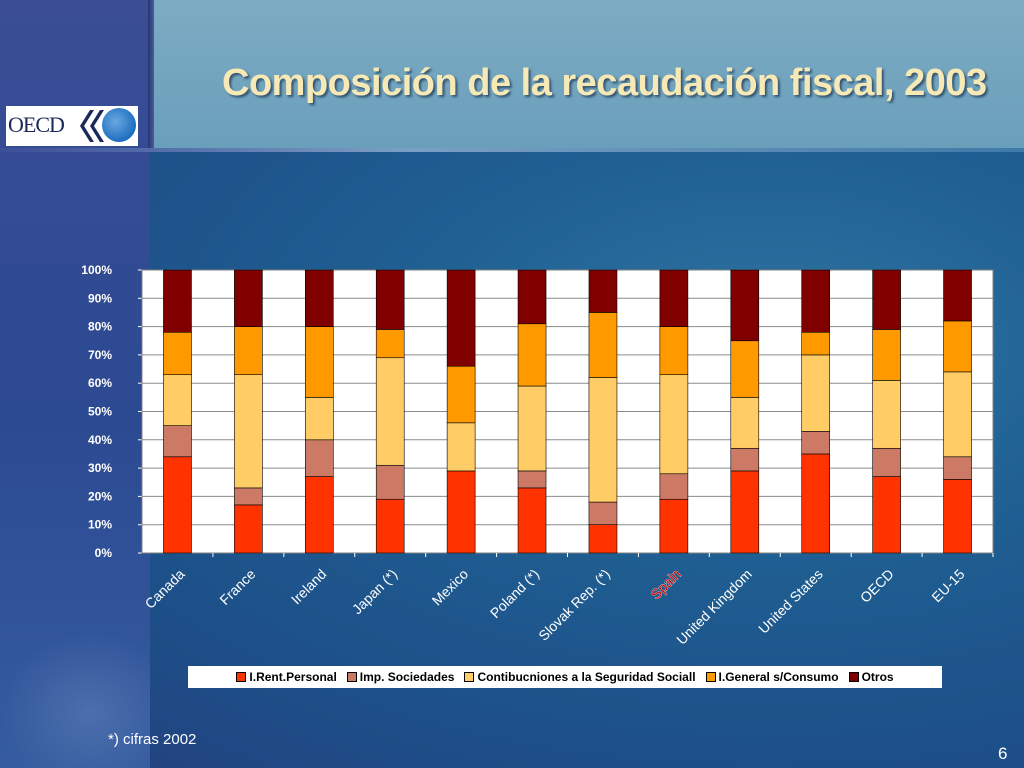  I want to click on legend-item: I.General s/Consumo, so click(772, 677).